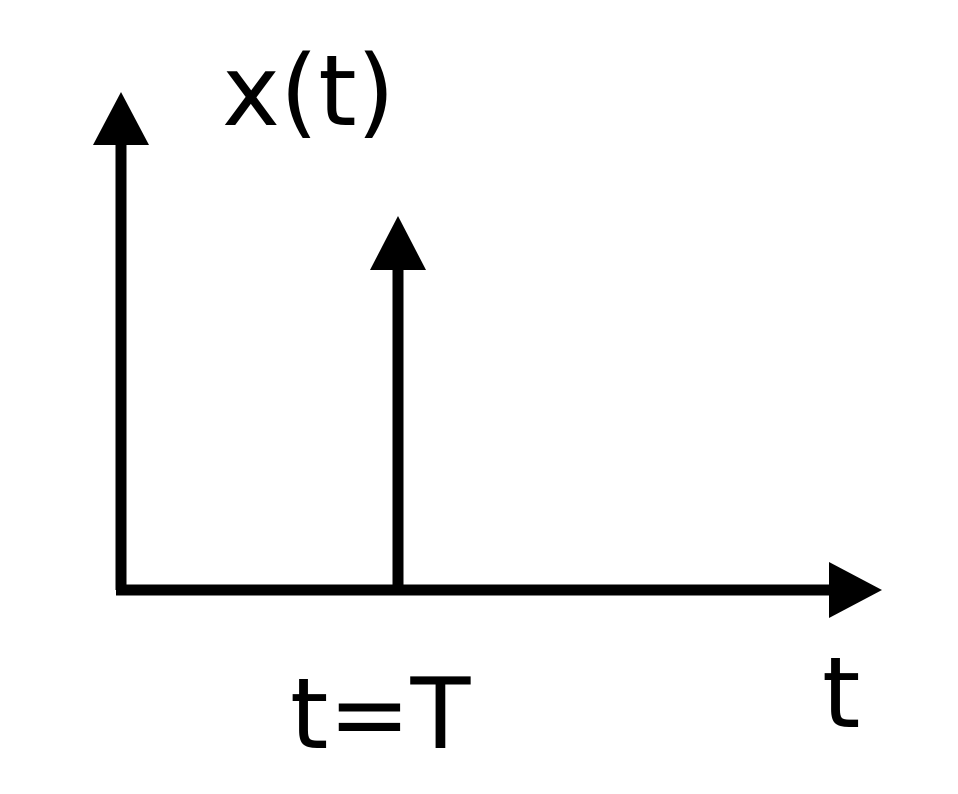 The height and width of the screenshot is (794, 958). I want to click on impulse-label: t=T, so click(381, 715).